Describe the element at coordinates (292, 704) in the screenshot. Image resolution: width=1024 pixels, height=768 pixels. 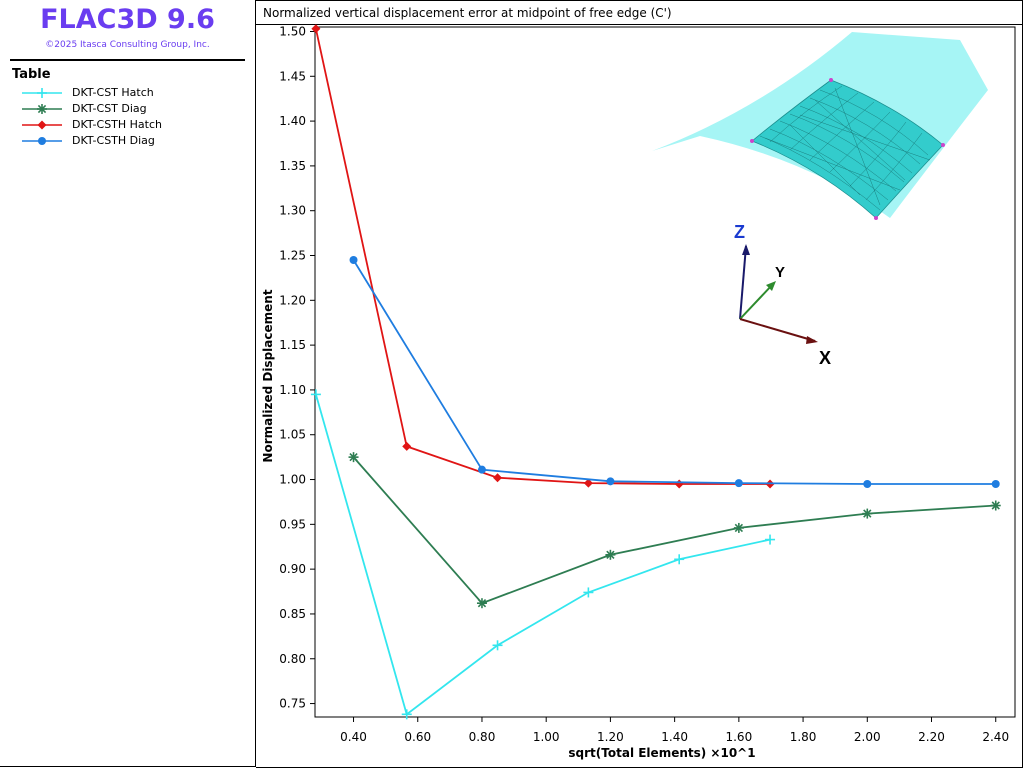
I see `y-tick-label: 0.75` at that location.